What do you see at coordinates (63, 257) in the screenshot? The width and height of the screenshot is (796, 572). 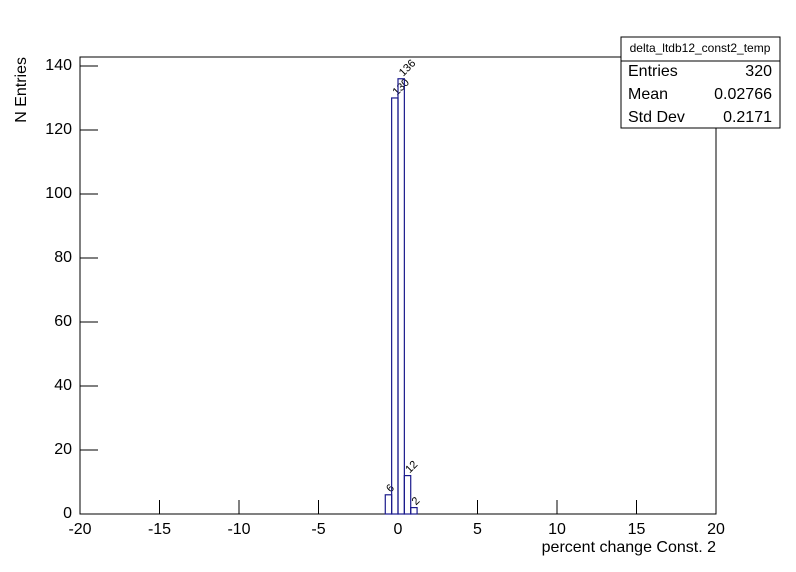 I see `y-tick-label: 80` at bounding box center [63, 257].